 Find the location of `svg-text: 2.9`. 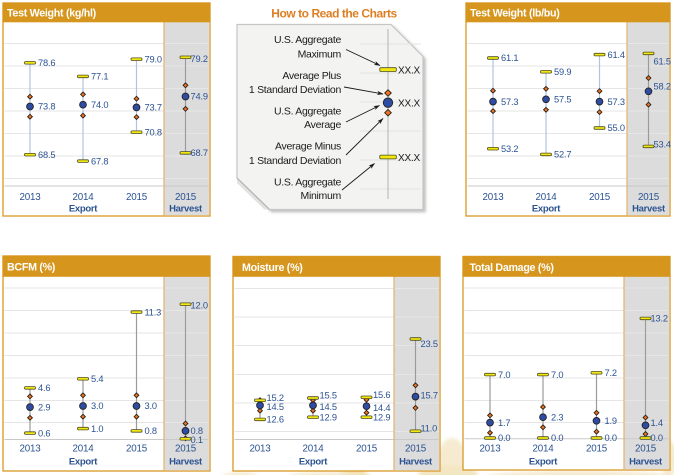

svg-text: 2.9 is located at coordinates (44, 407).